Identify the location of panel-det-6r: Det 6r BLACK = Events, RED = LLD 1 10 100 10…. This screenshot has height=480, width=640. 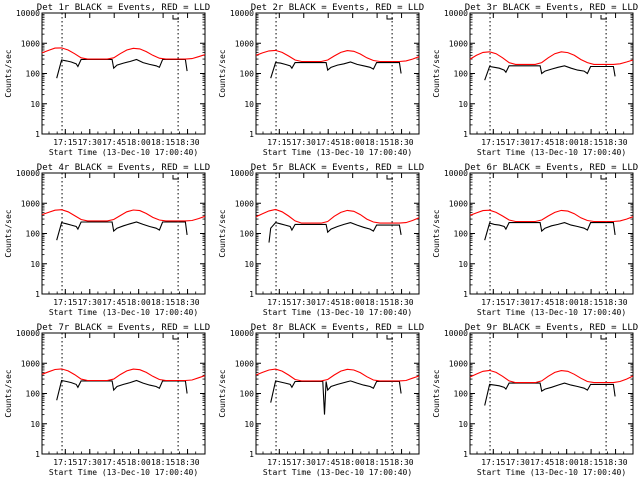
(535, 240).